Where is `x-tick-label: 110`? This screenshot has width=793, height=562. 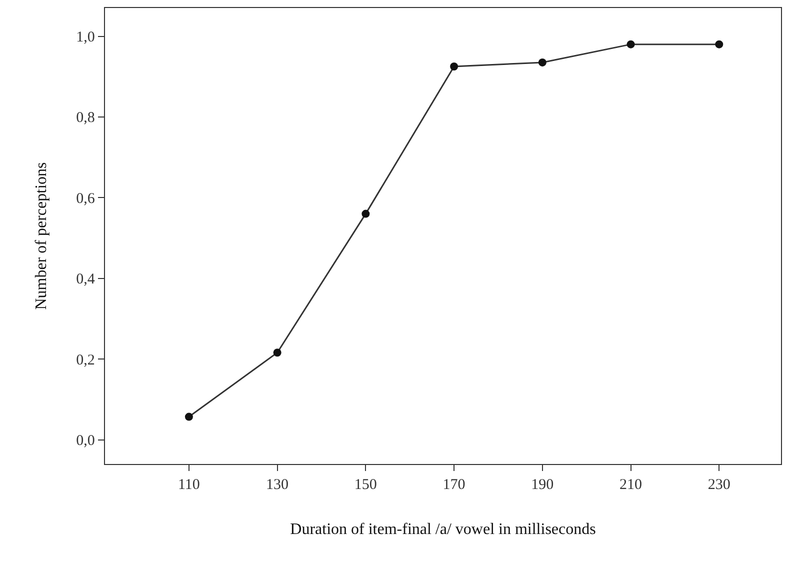 x-tick-label: 110 is located at coordinates (189, 485).